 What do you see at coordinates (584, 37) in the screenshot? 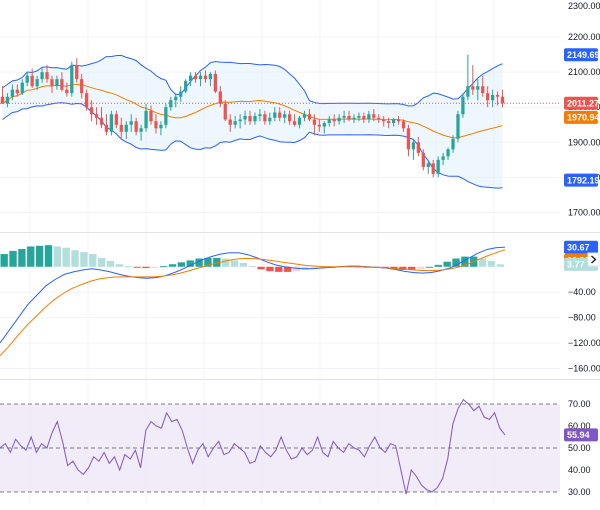
I see `axis-tick-label: 2200.00` at bounding box center [584, 37].